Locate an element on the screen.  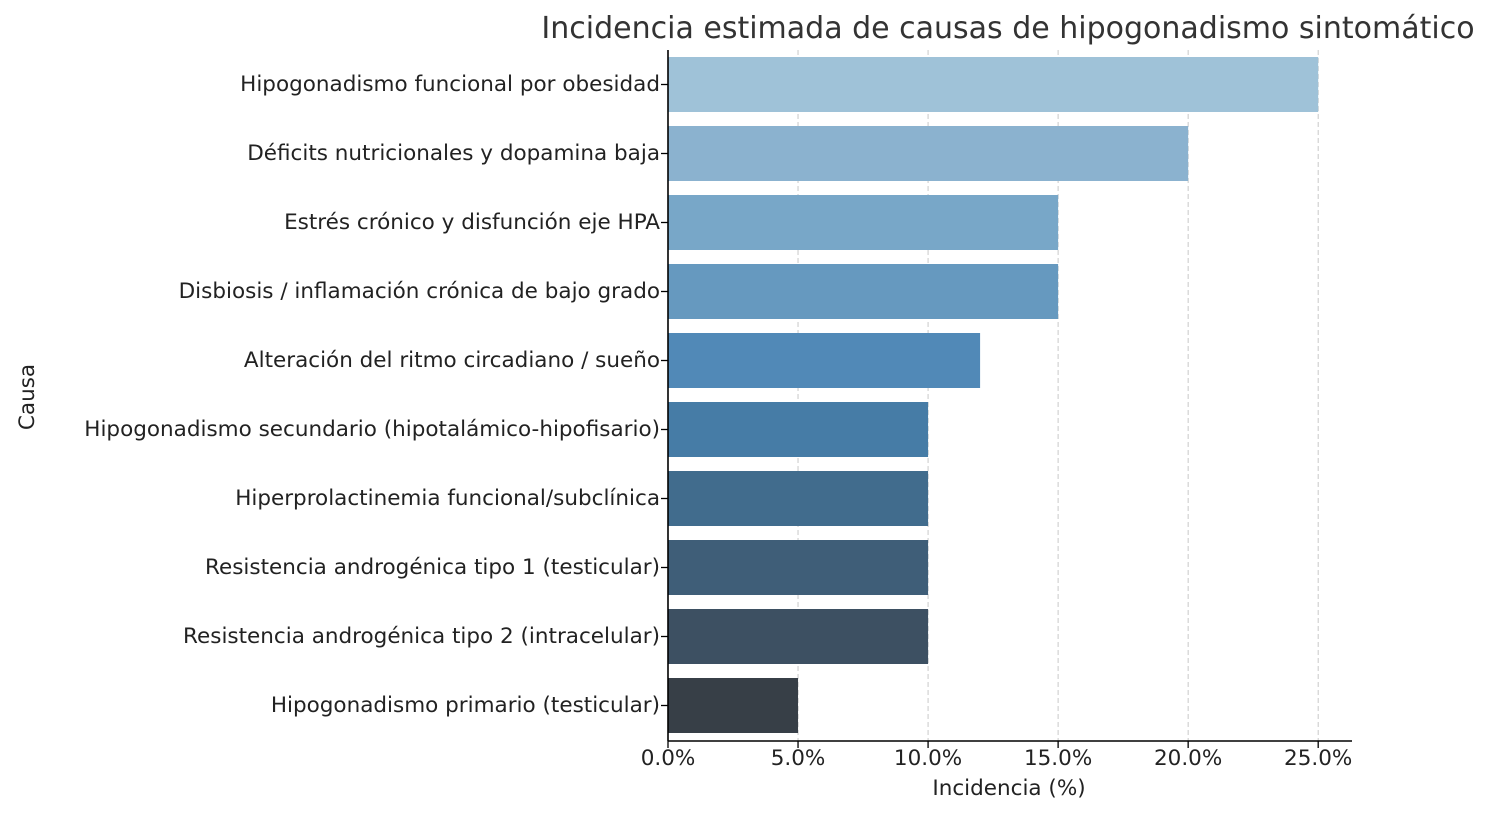
x-tick-labels: 0.0% 5.0% 10.0% 15.0% 20.0% 25.0% is located at coordinates (997, 758).